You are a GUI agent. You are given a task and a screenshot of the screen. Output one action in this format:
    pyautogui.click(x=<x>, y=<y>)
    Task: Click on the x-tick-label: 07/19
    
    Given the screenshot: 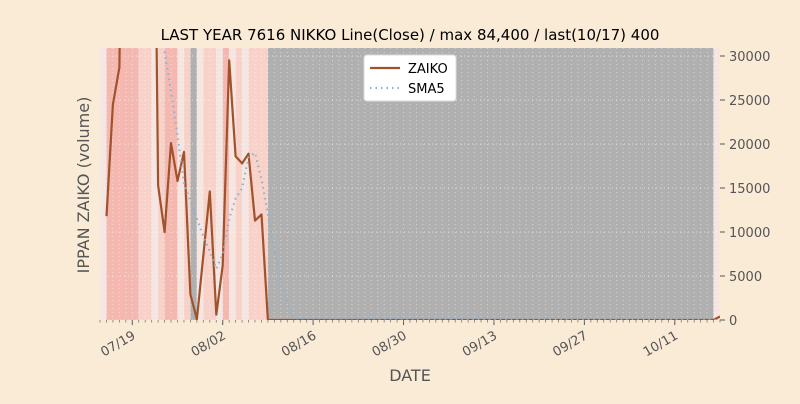 What is the action you would take?
    pyautogui.click(x=118, y=344)
    